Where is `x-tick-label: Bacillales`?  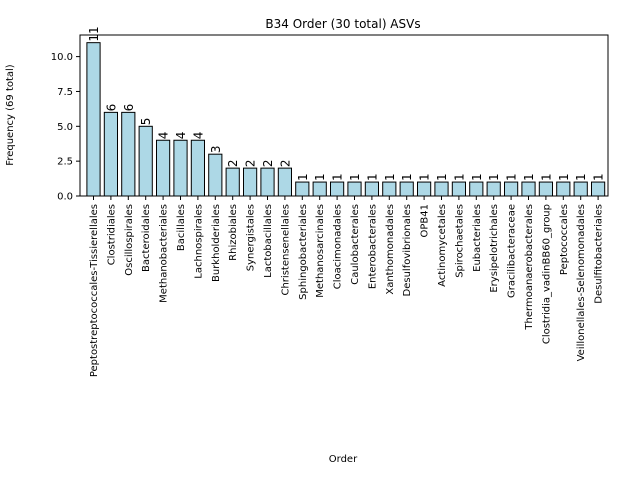 x-tick-label: Bacillales is located at coordinates (181, 227).